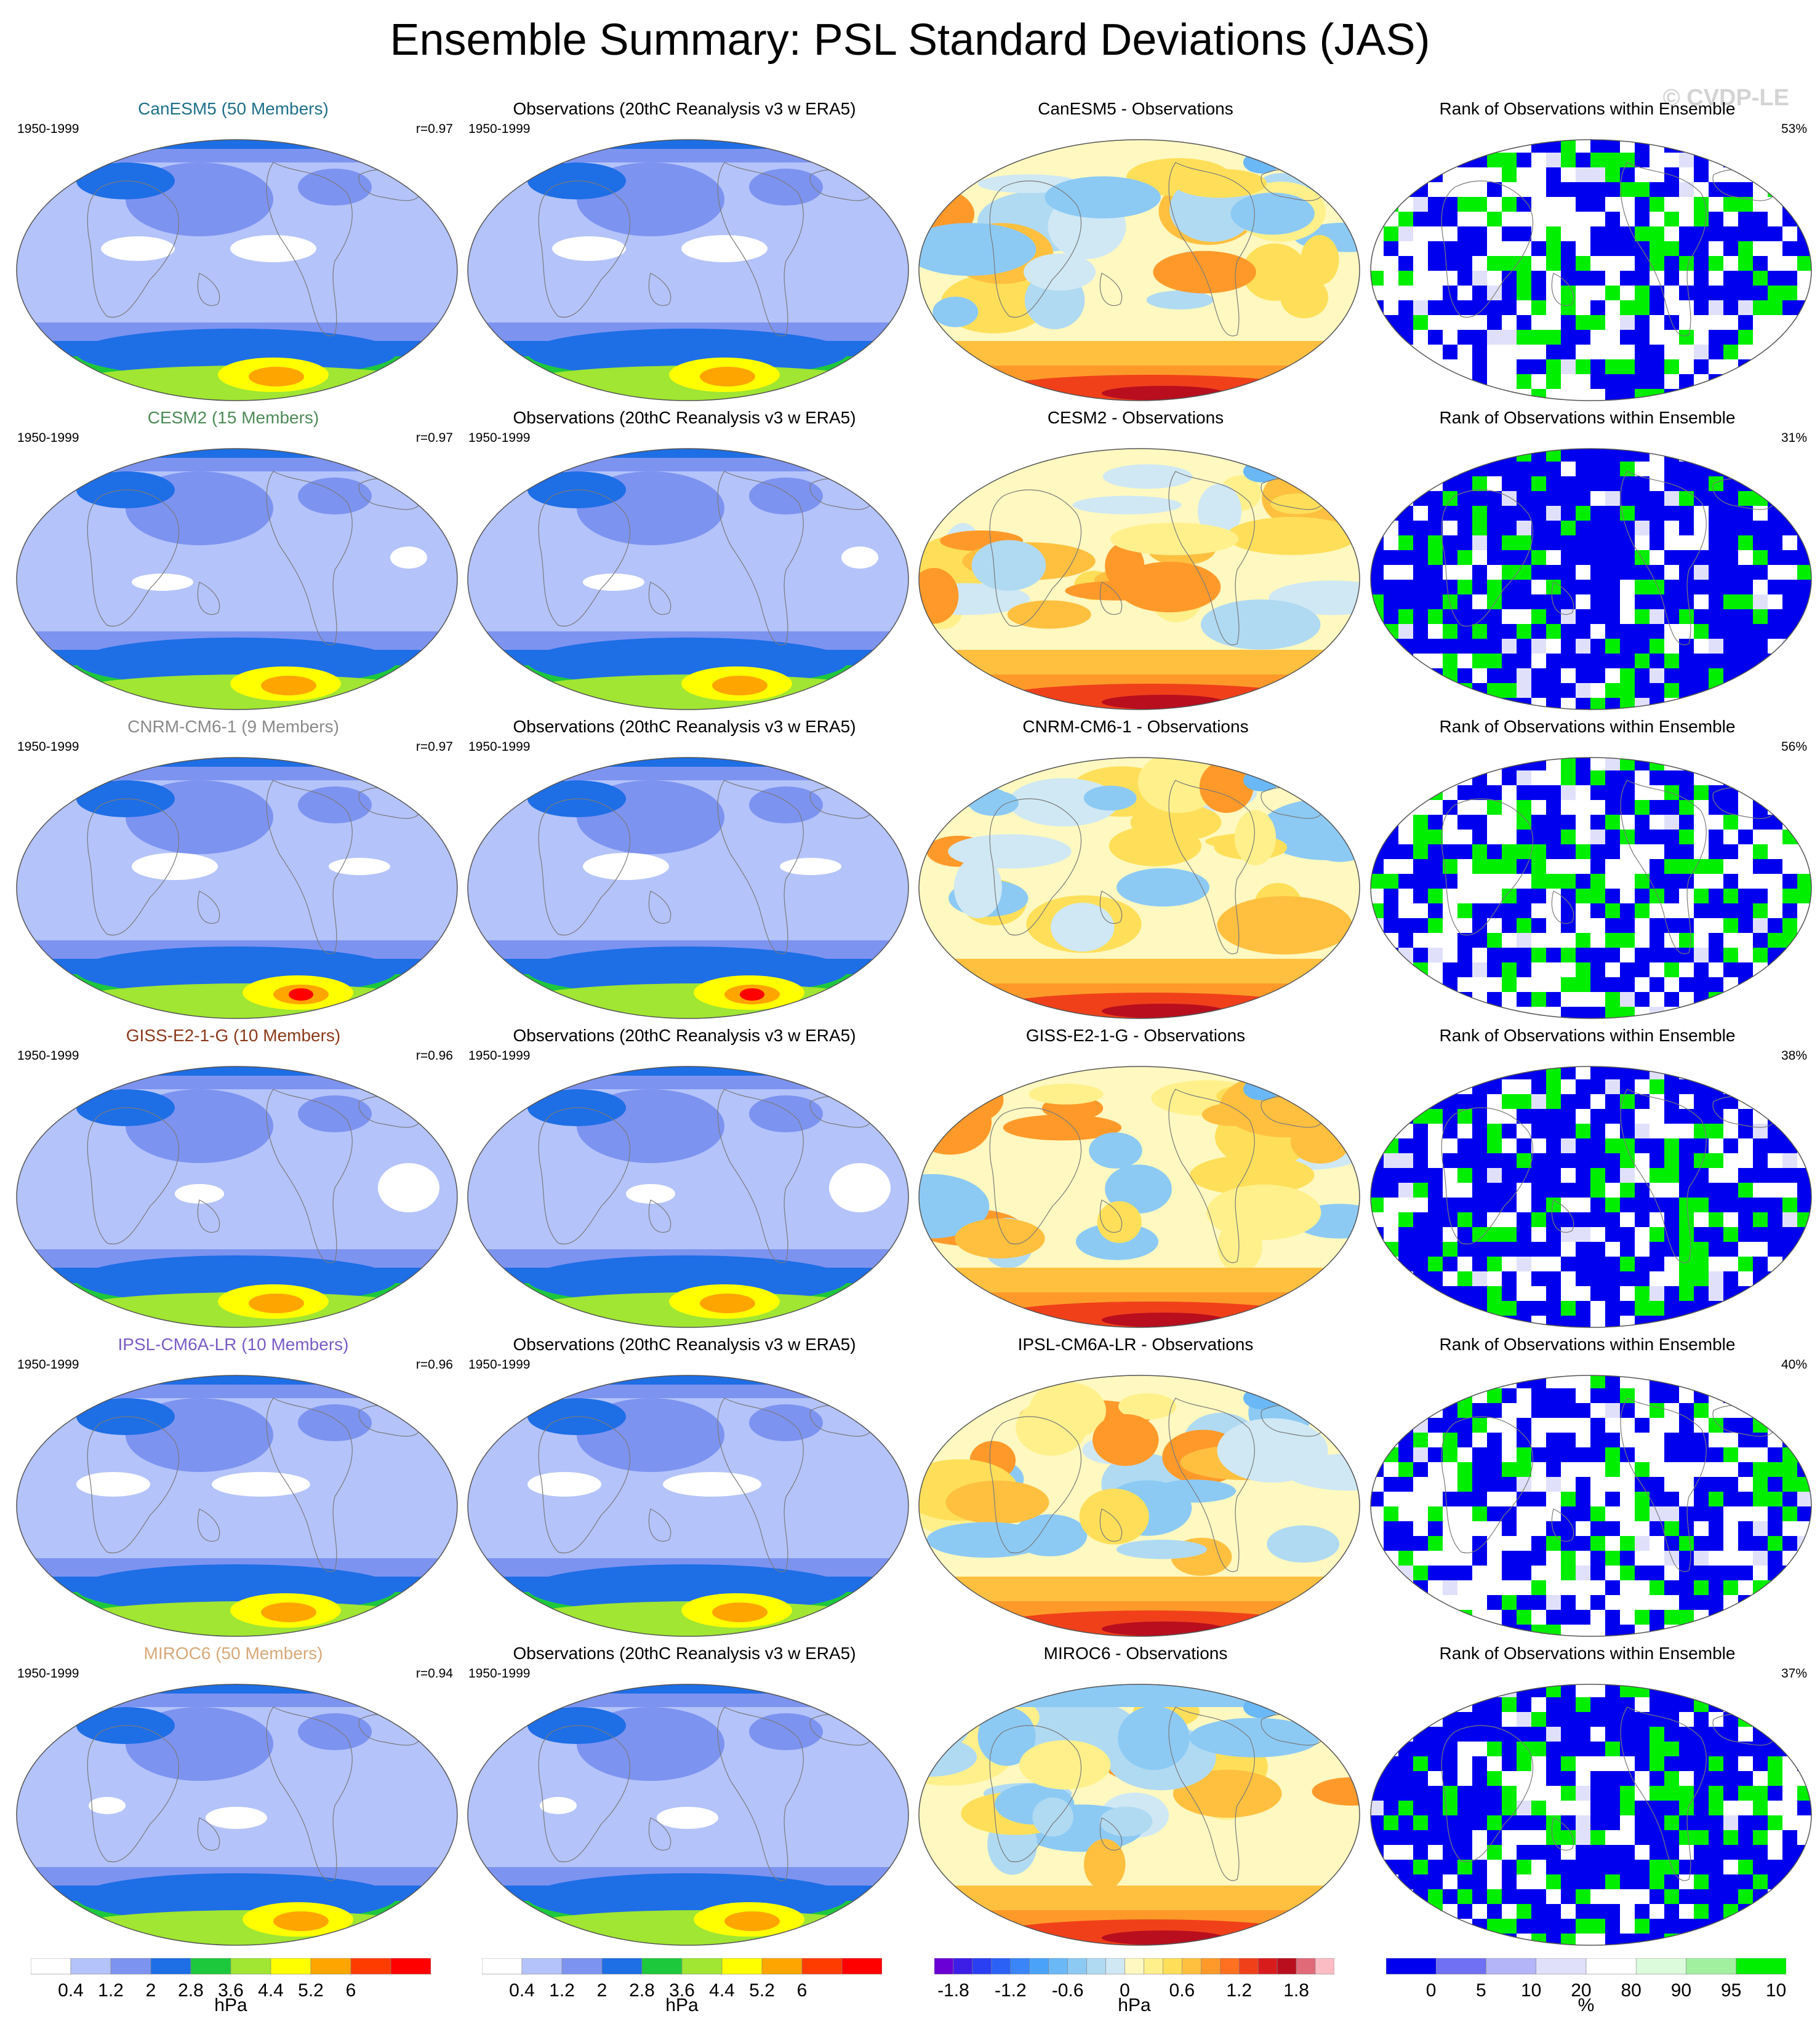 This screenshot has width=1820, height=2040. Describe the element at coordinates (1591, 270) in the screenshot. I see `rank-map` at that location.